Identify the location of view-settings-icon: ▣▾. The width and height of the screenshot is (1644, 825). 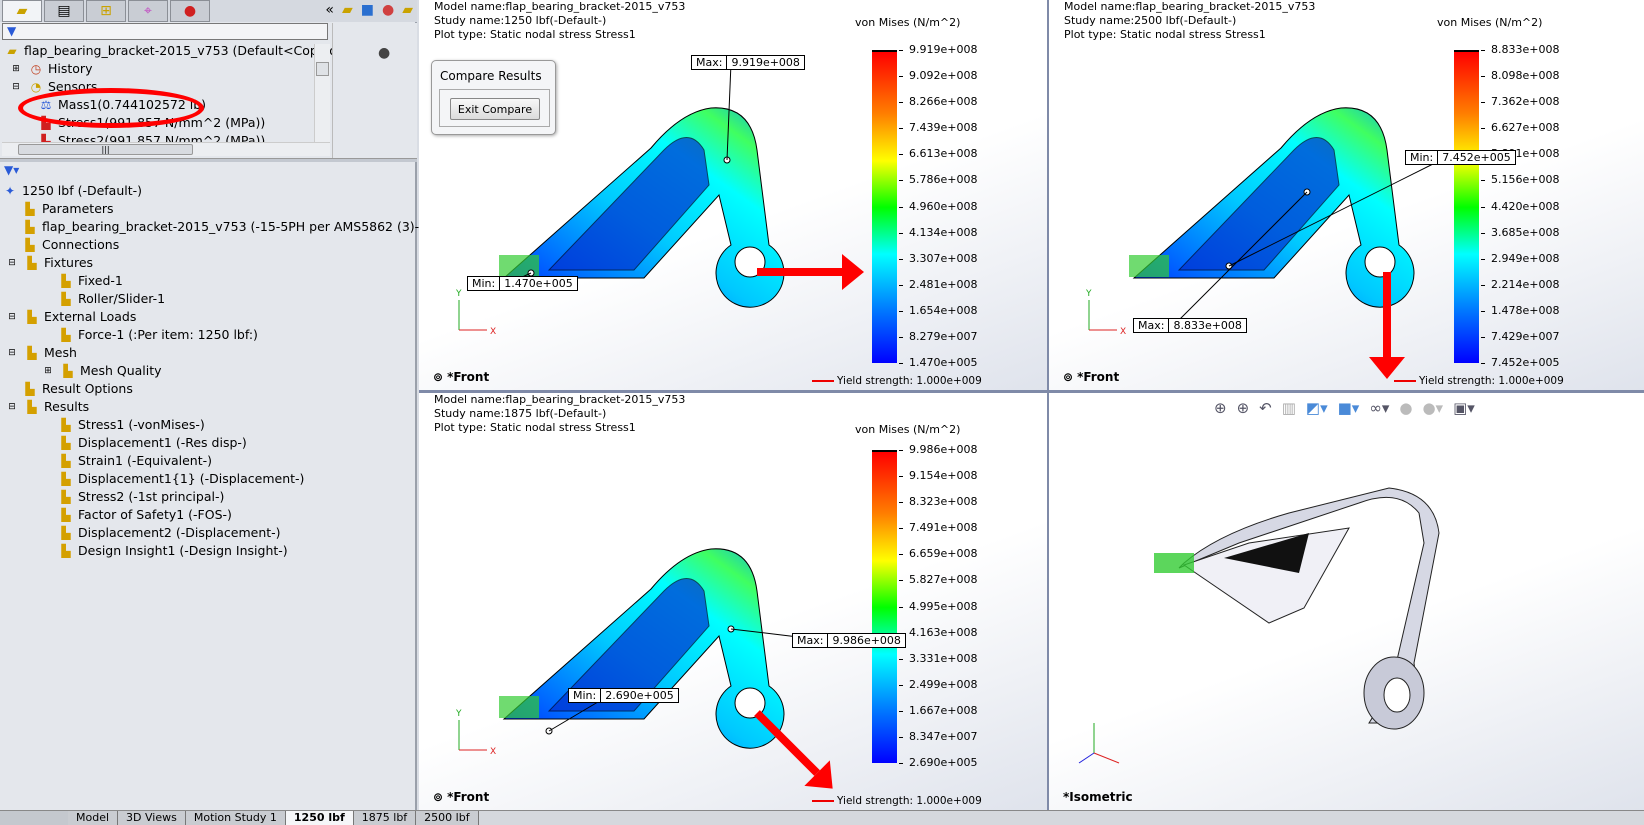
(1464, 408).